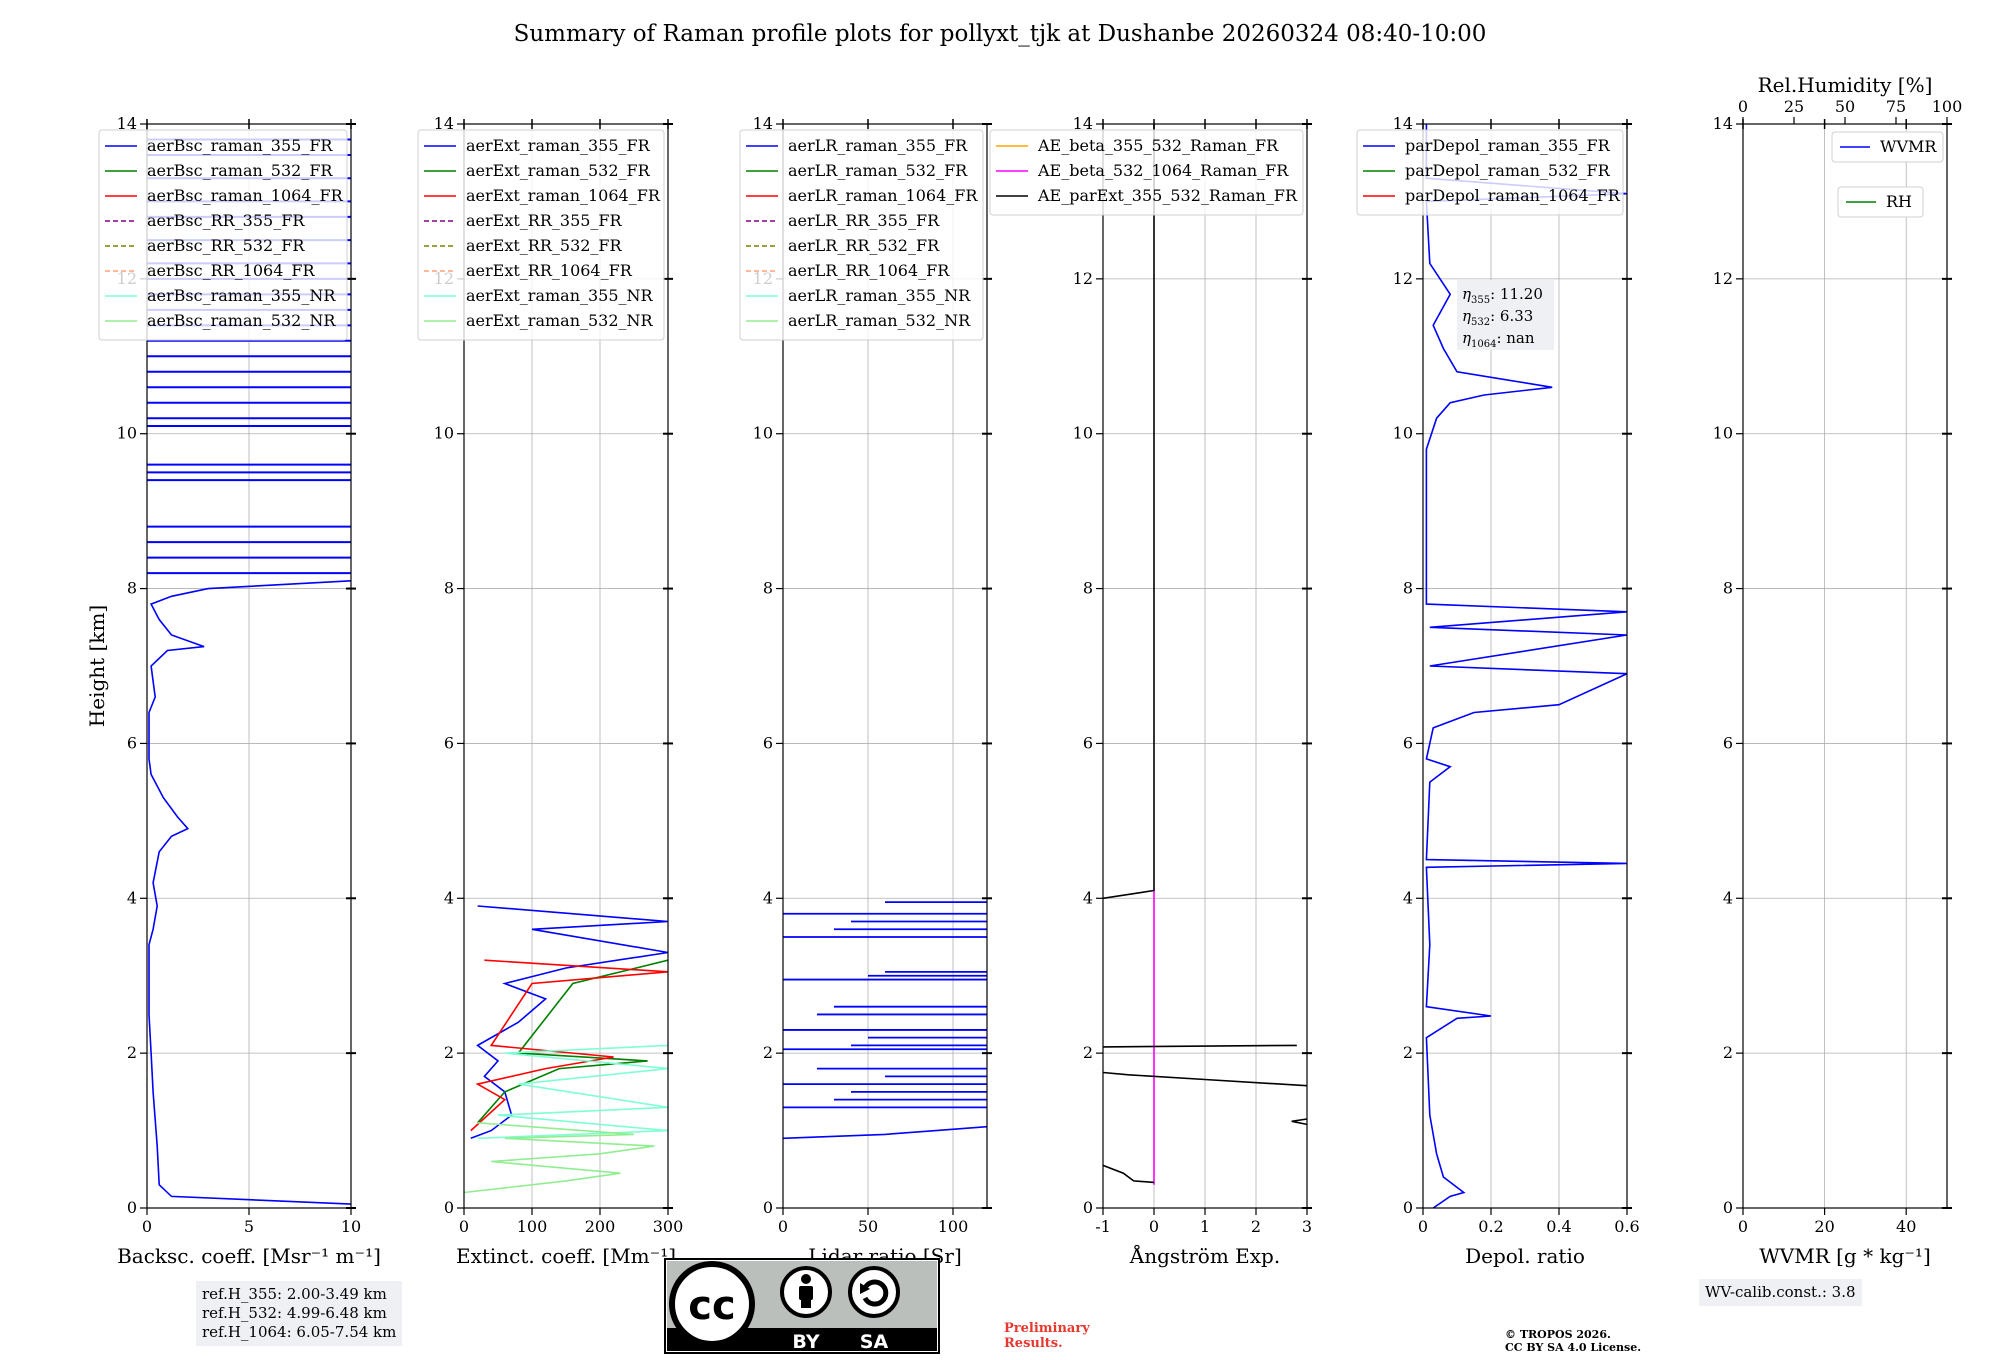 The image size is (2000, 1360). I want to click on eta-line: η355: 11.20, so click(1502, 295).